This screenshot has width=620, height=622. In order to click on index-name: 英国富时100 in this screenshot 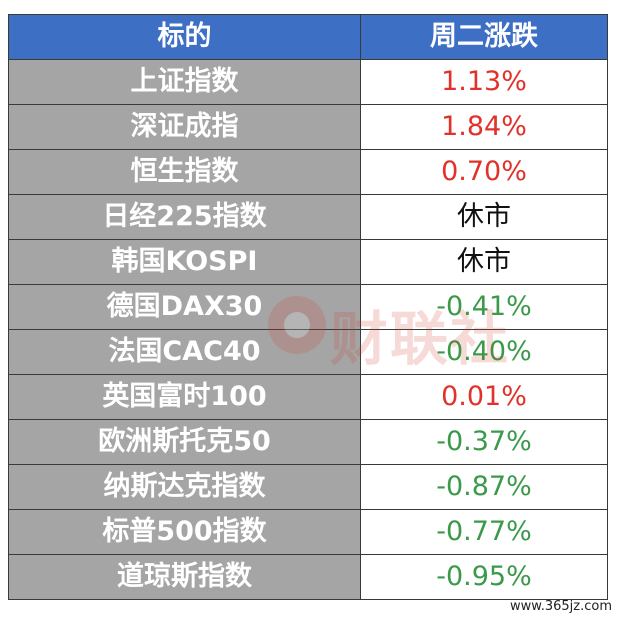, I will do `click(184, 397)`.